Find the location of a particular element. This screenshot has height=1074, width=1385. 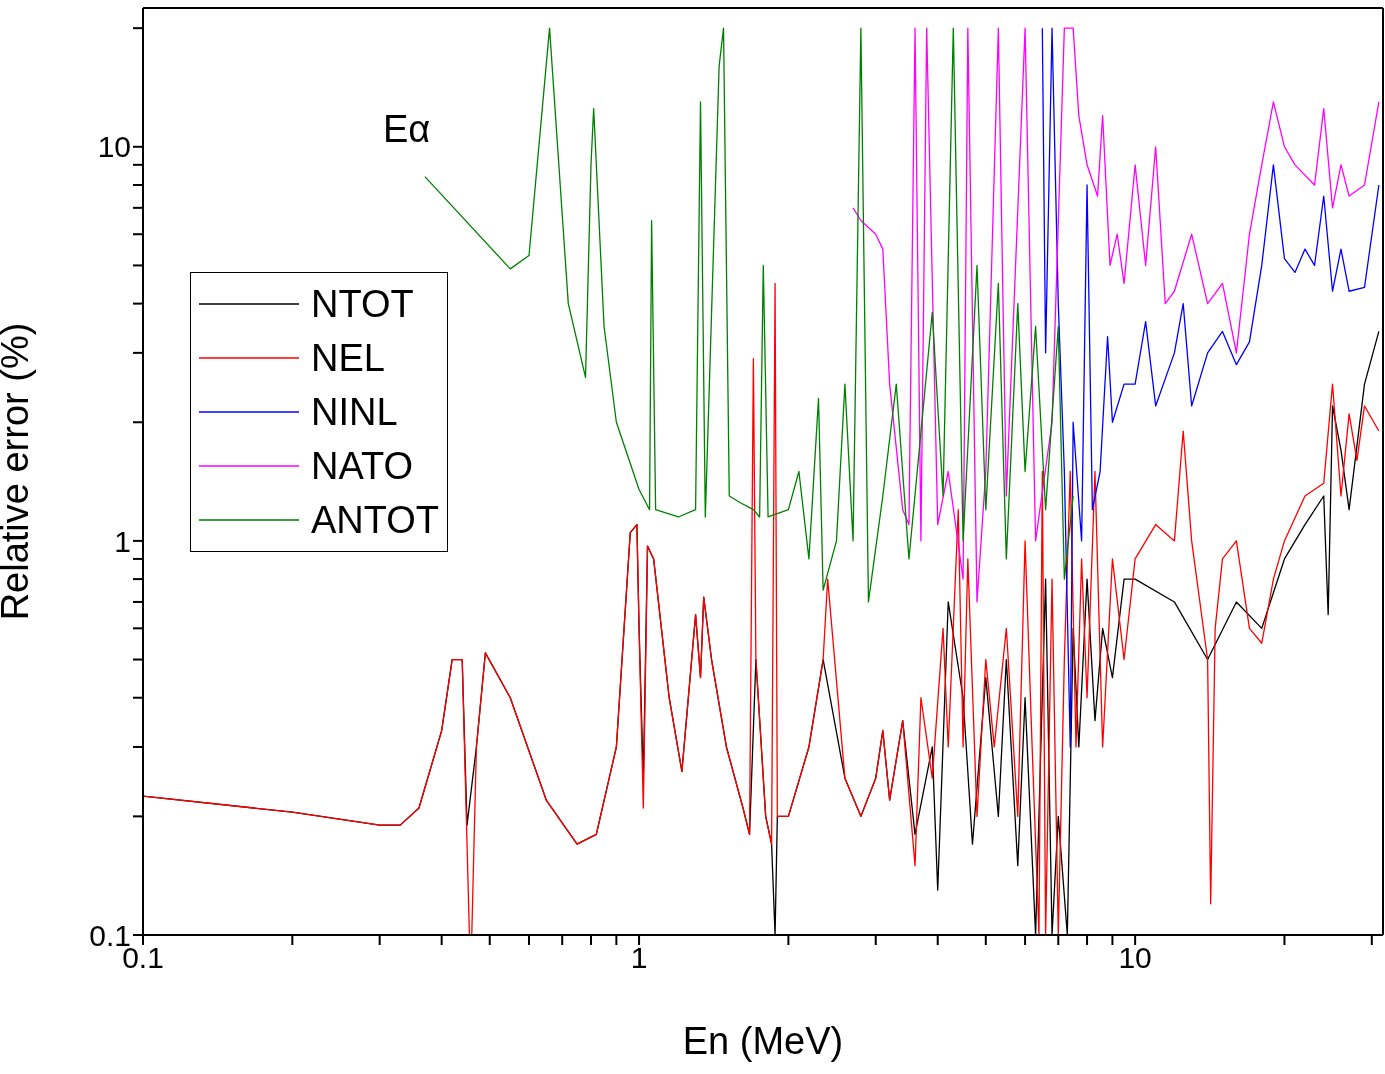

legend-label: NATO is located at coordinates (362, 466).